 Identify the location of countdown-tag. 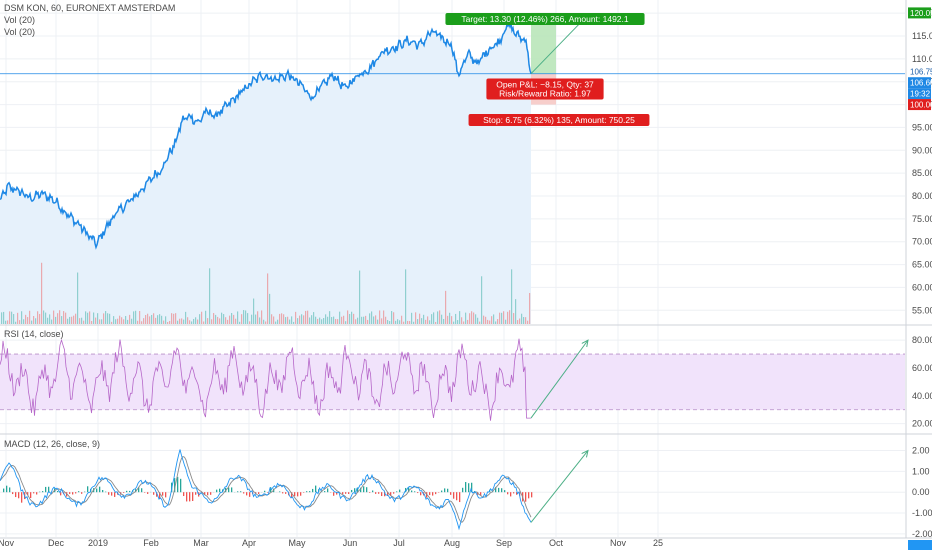
(919, 94).